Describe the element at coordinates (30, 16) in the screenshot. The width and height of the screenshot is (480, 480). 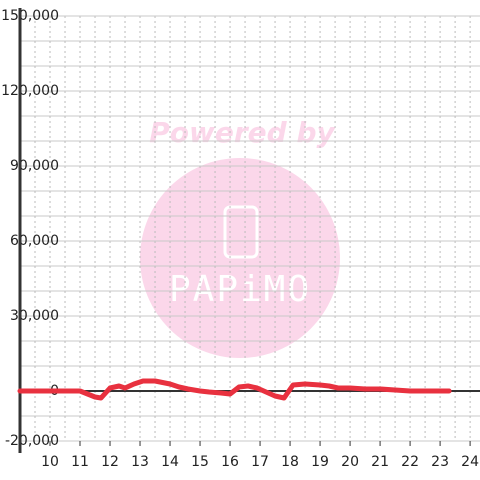
I see `y-tick-label: 150,000` at that location.